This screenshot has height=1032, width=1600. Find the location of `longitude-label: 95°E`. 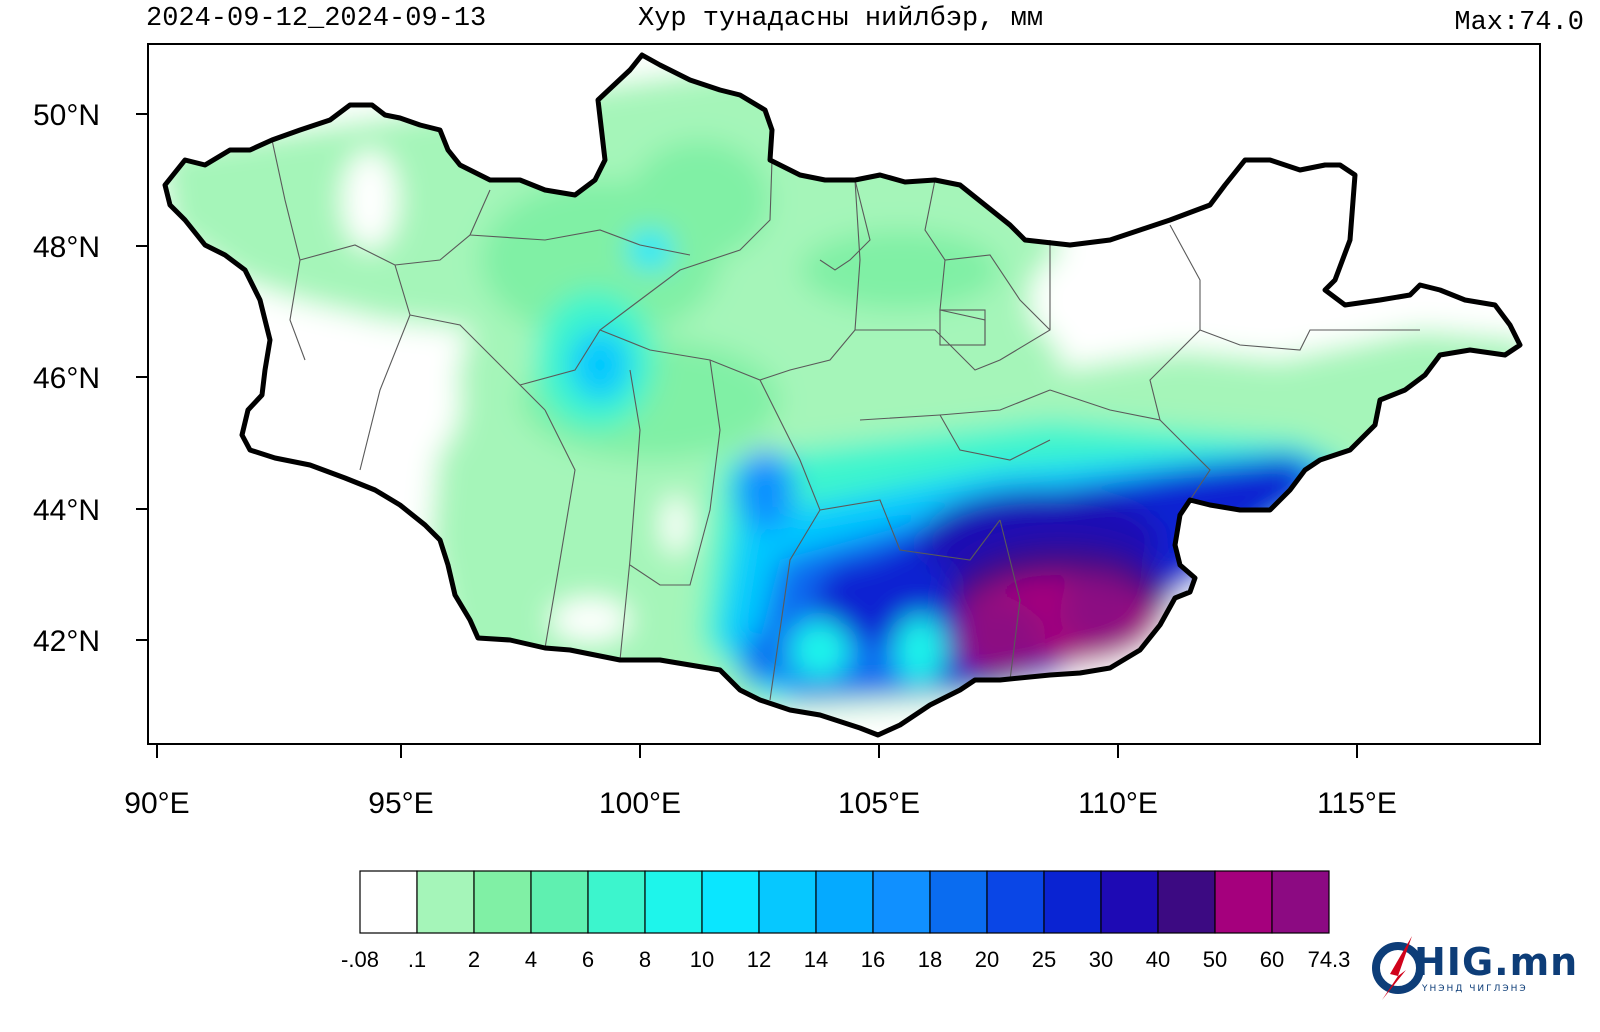

longitude-label: 95°E is located at coordinates (400, 803).